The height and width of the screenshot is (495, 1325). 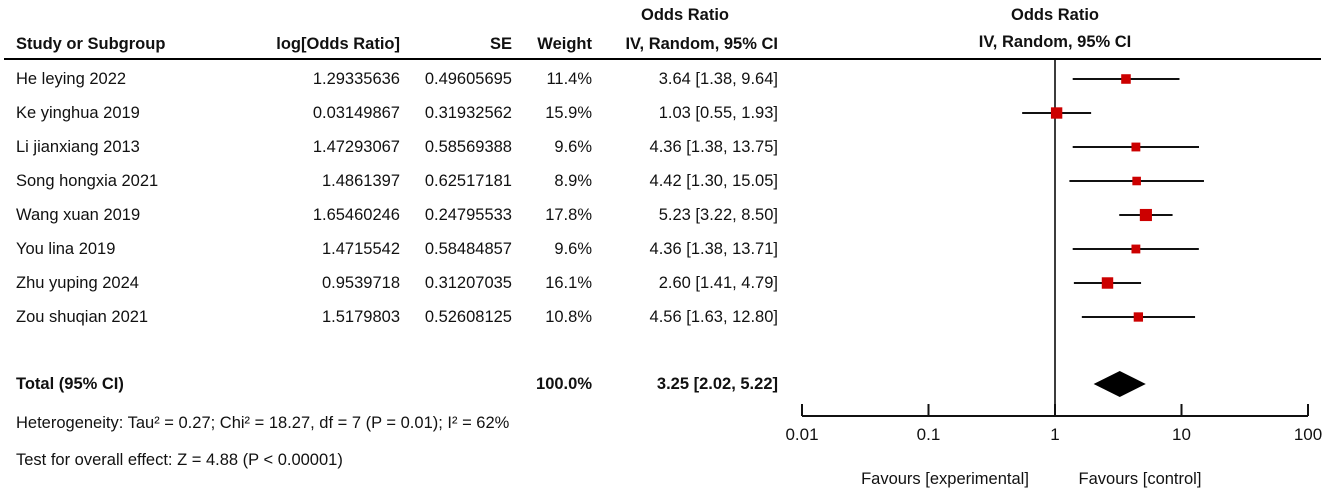 What do you see at coordinates (713, 249) in the screenshot?
I see `ci-text: 4.36 [1.38, 13.71]` at bounding box center [713, 249].